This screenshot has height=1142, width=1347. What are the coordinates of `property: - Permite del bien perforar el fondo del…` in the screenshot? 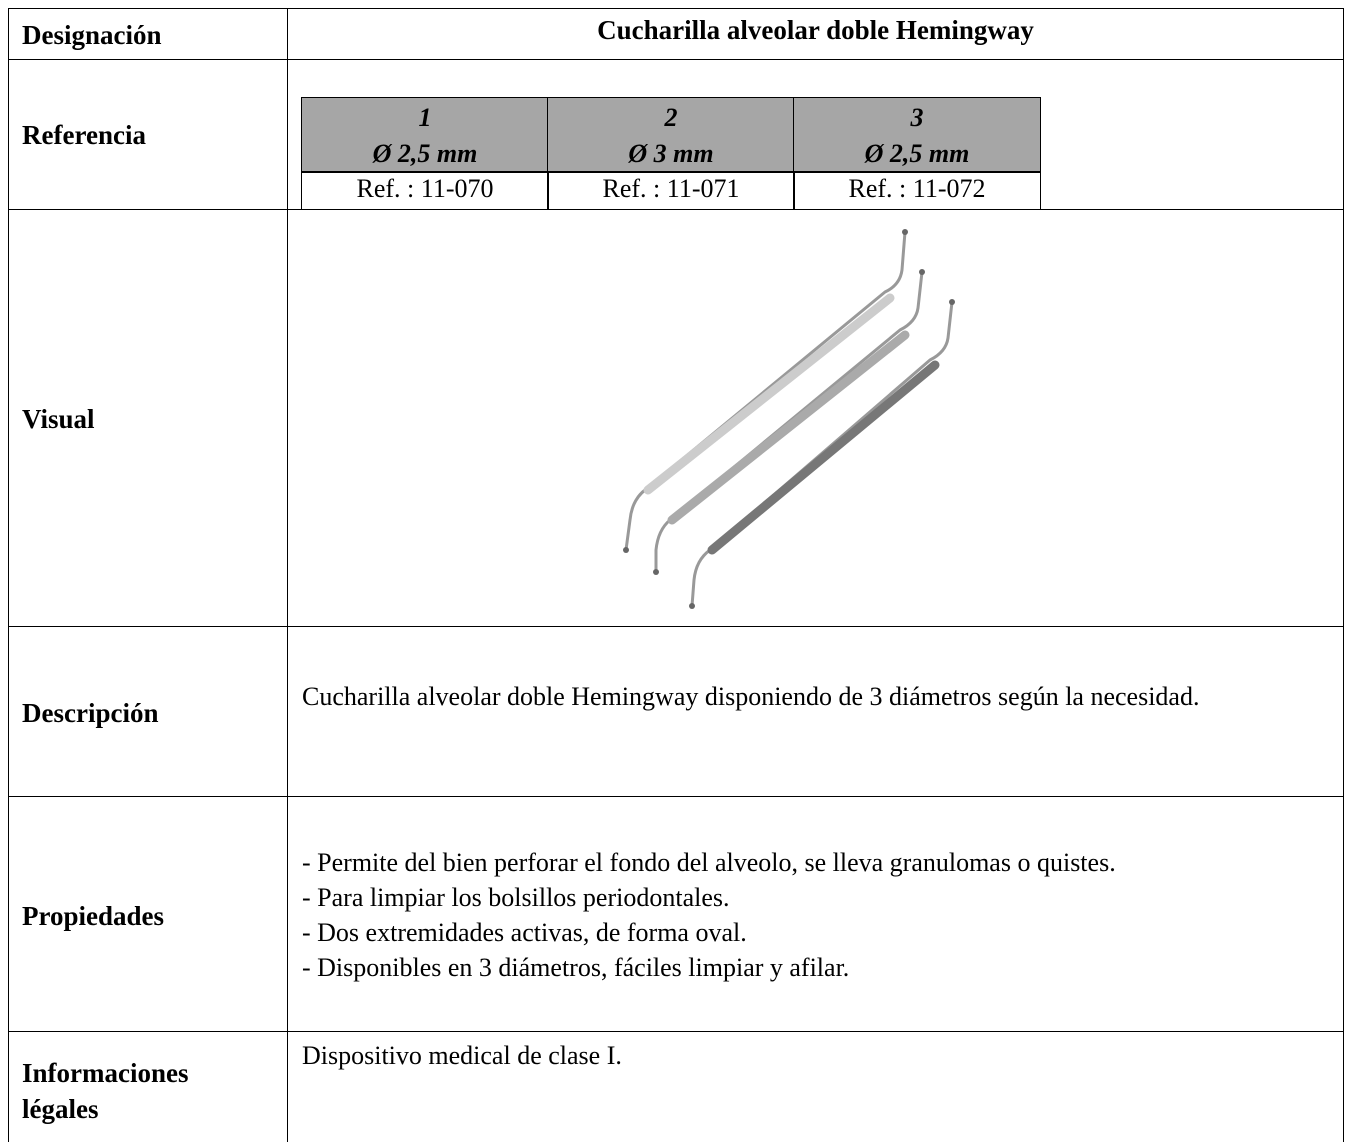 It's located at (709, 862).